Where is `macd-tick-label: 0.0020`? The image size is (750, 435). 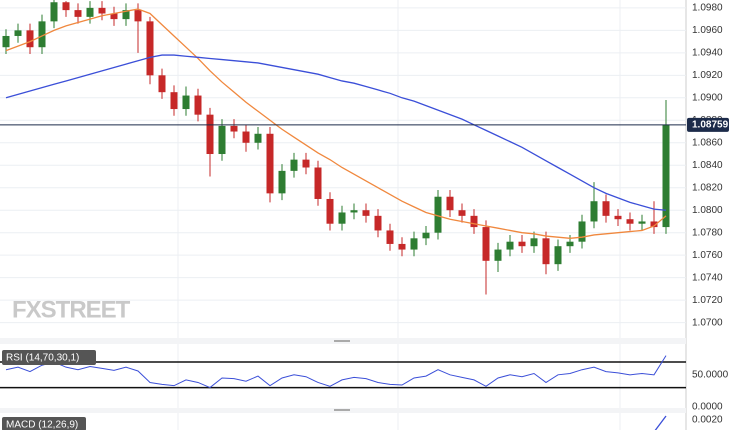
macd-tick-label: 0.0020 is located at coordinates (707, 420).